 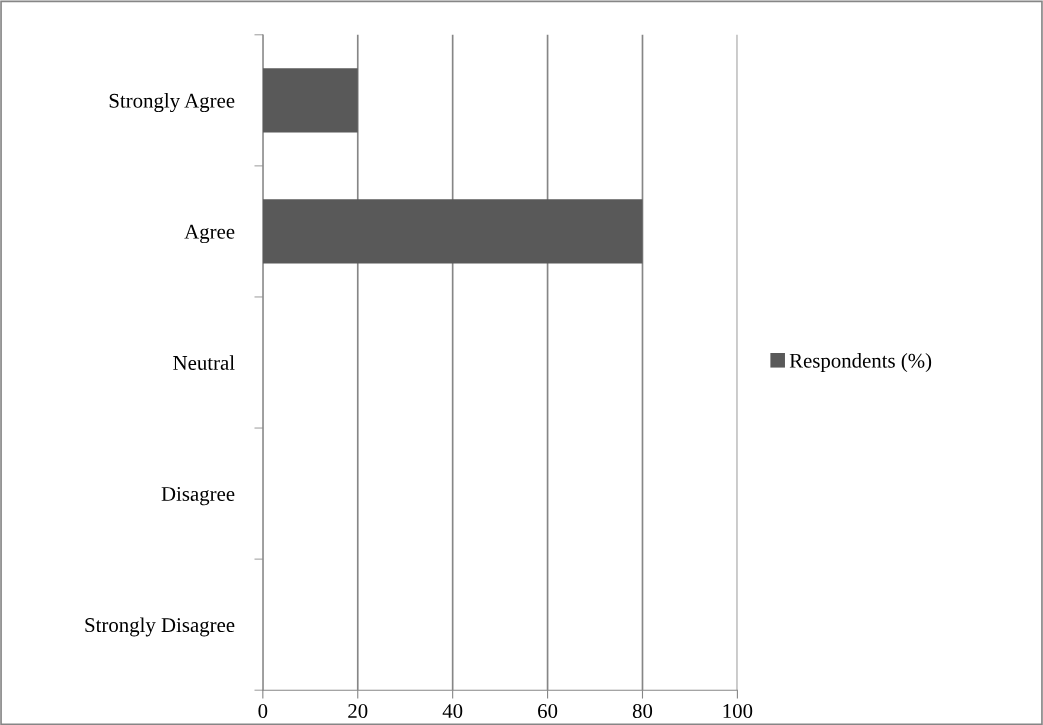 What do you see at coordinates (204, 362) in the screenshot?
I see `y-tick-label: Neutral` at bounding box center [204, 362].